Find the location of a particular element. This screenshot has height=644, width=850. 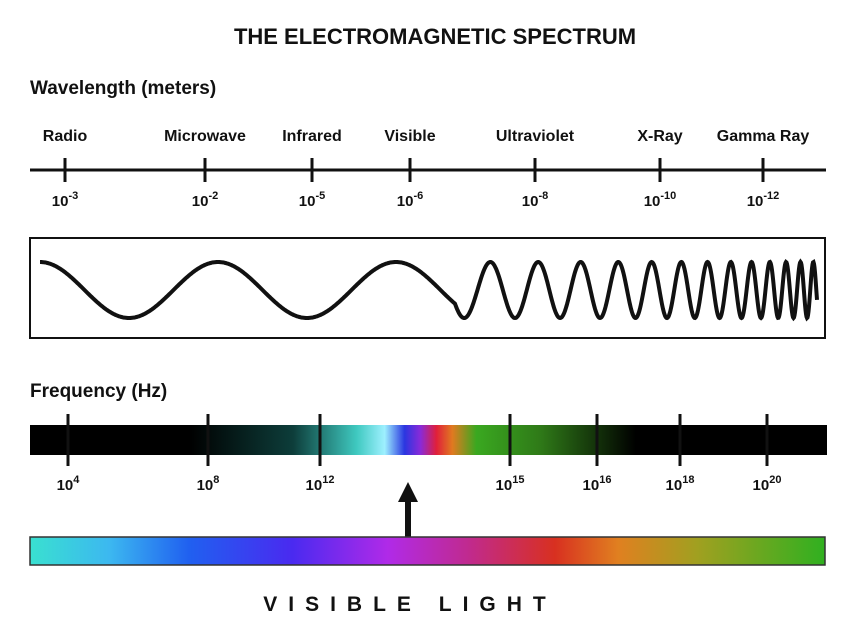

tick-label: 10⁸ is located at coordinates (208, 484).